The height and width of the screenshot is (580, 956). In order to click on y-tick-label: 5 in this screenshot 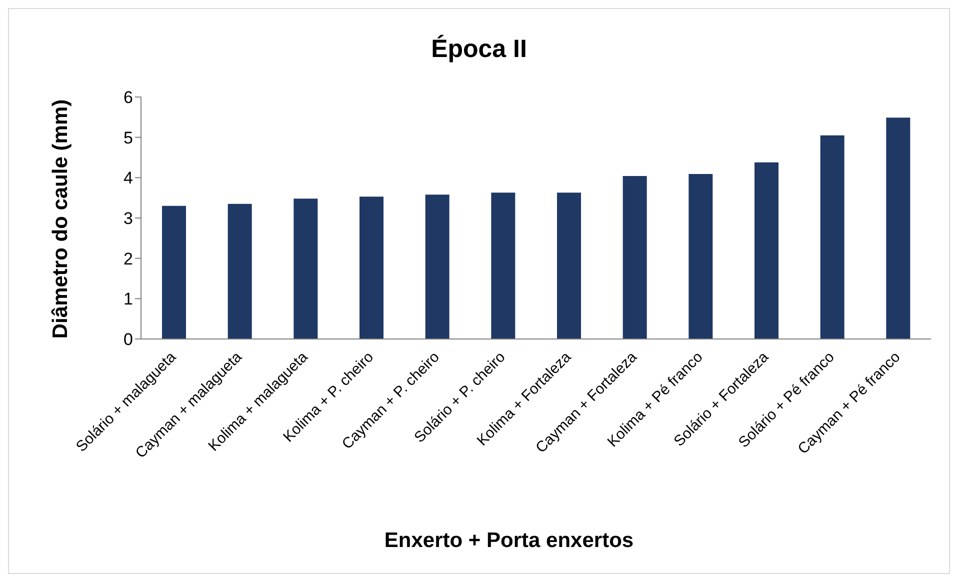, I will do `click(128, 138)`.